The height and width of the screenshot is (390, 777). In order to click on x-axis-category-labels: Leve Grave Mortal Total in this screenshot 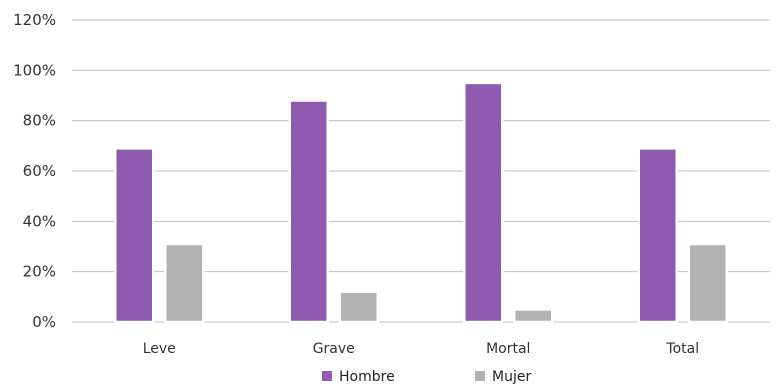, I will do `click(421, 349)`.